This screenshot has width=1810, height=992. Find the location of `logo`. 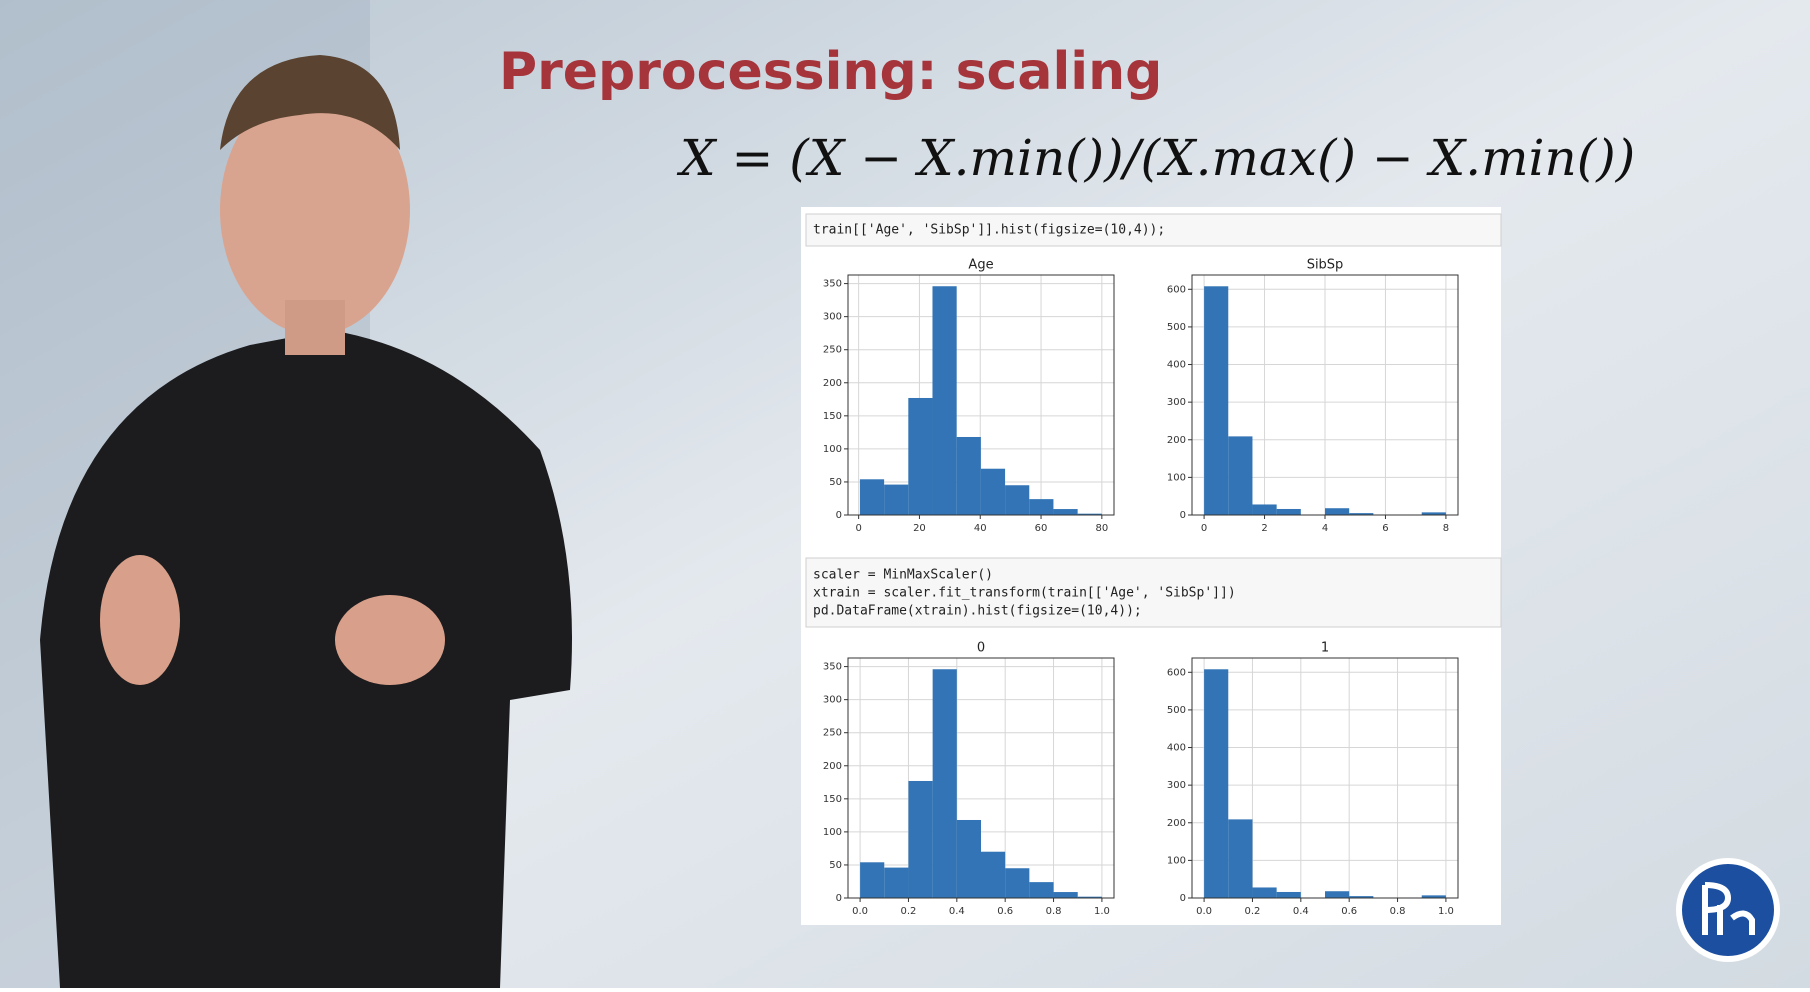

logo is located at coordinates (1728, 910).